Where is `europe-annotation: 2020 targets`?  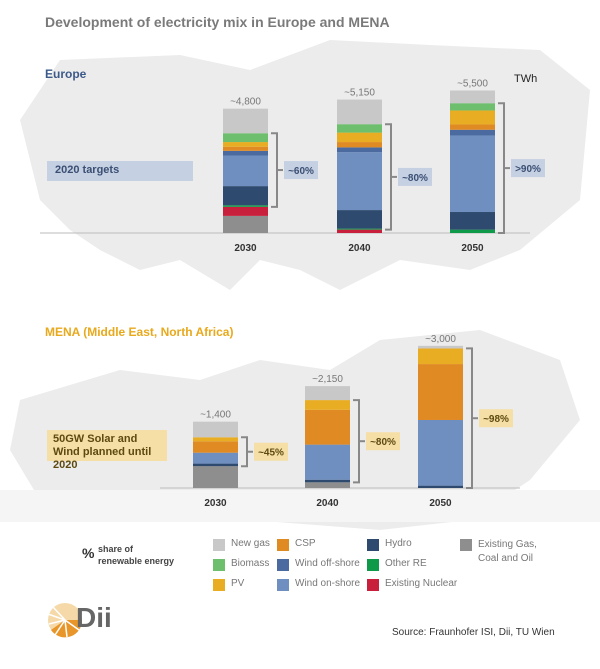
europe-annotation: 2020 targets is located at coordinates (120, 171).